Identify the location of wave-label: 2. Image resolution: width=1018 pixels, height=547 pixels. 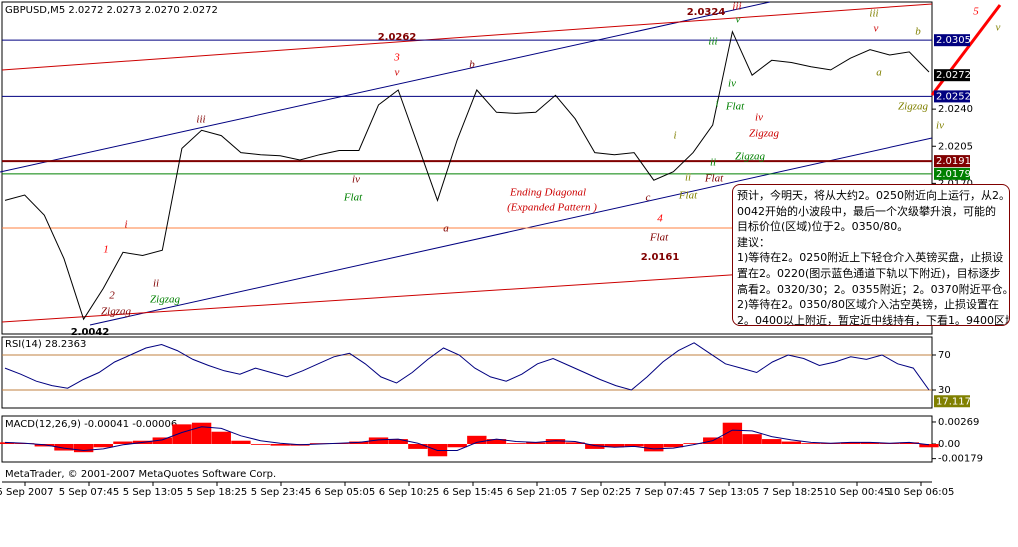
(112, 296).